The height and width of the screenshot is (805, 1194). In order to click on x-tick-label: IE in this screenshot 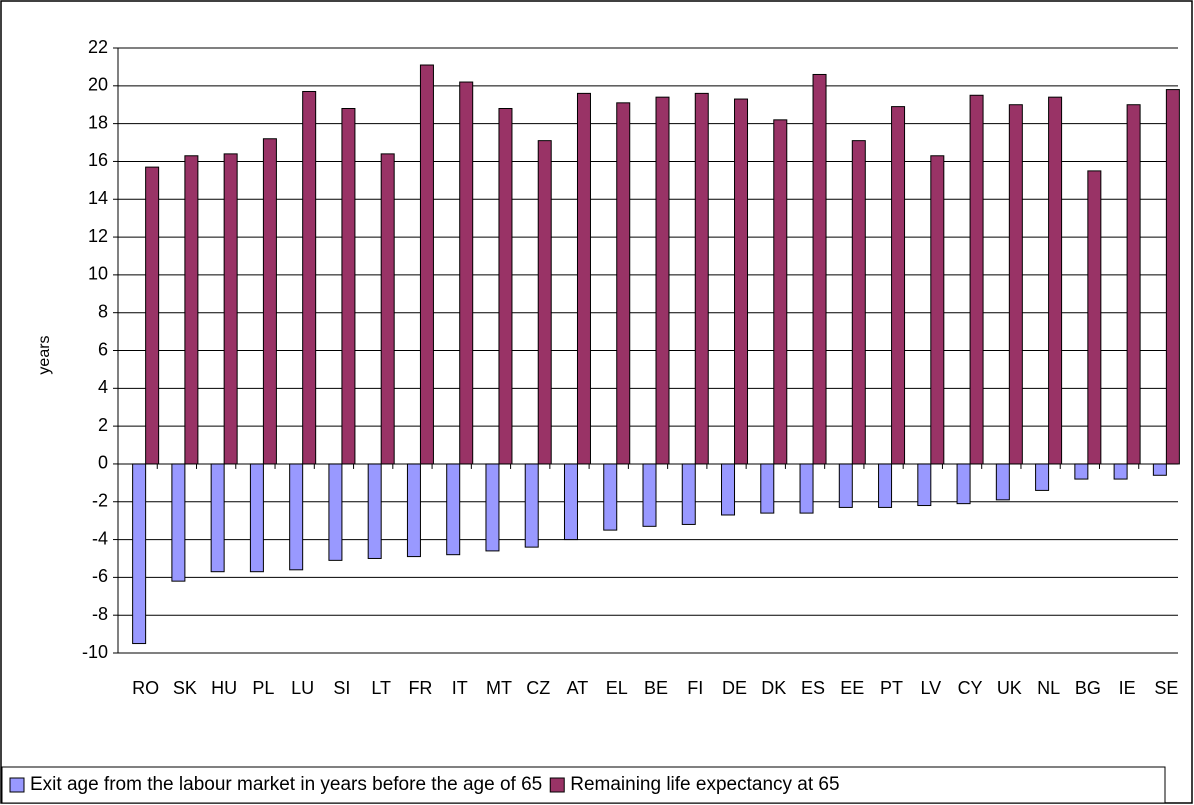, I will do `click(1127, 688)`.